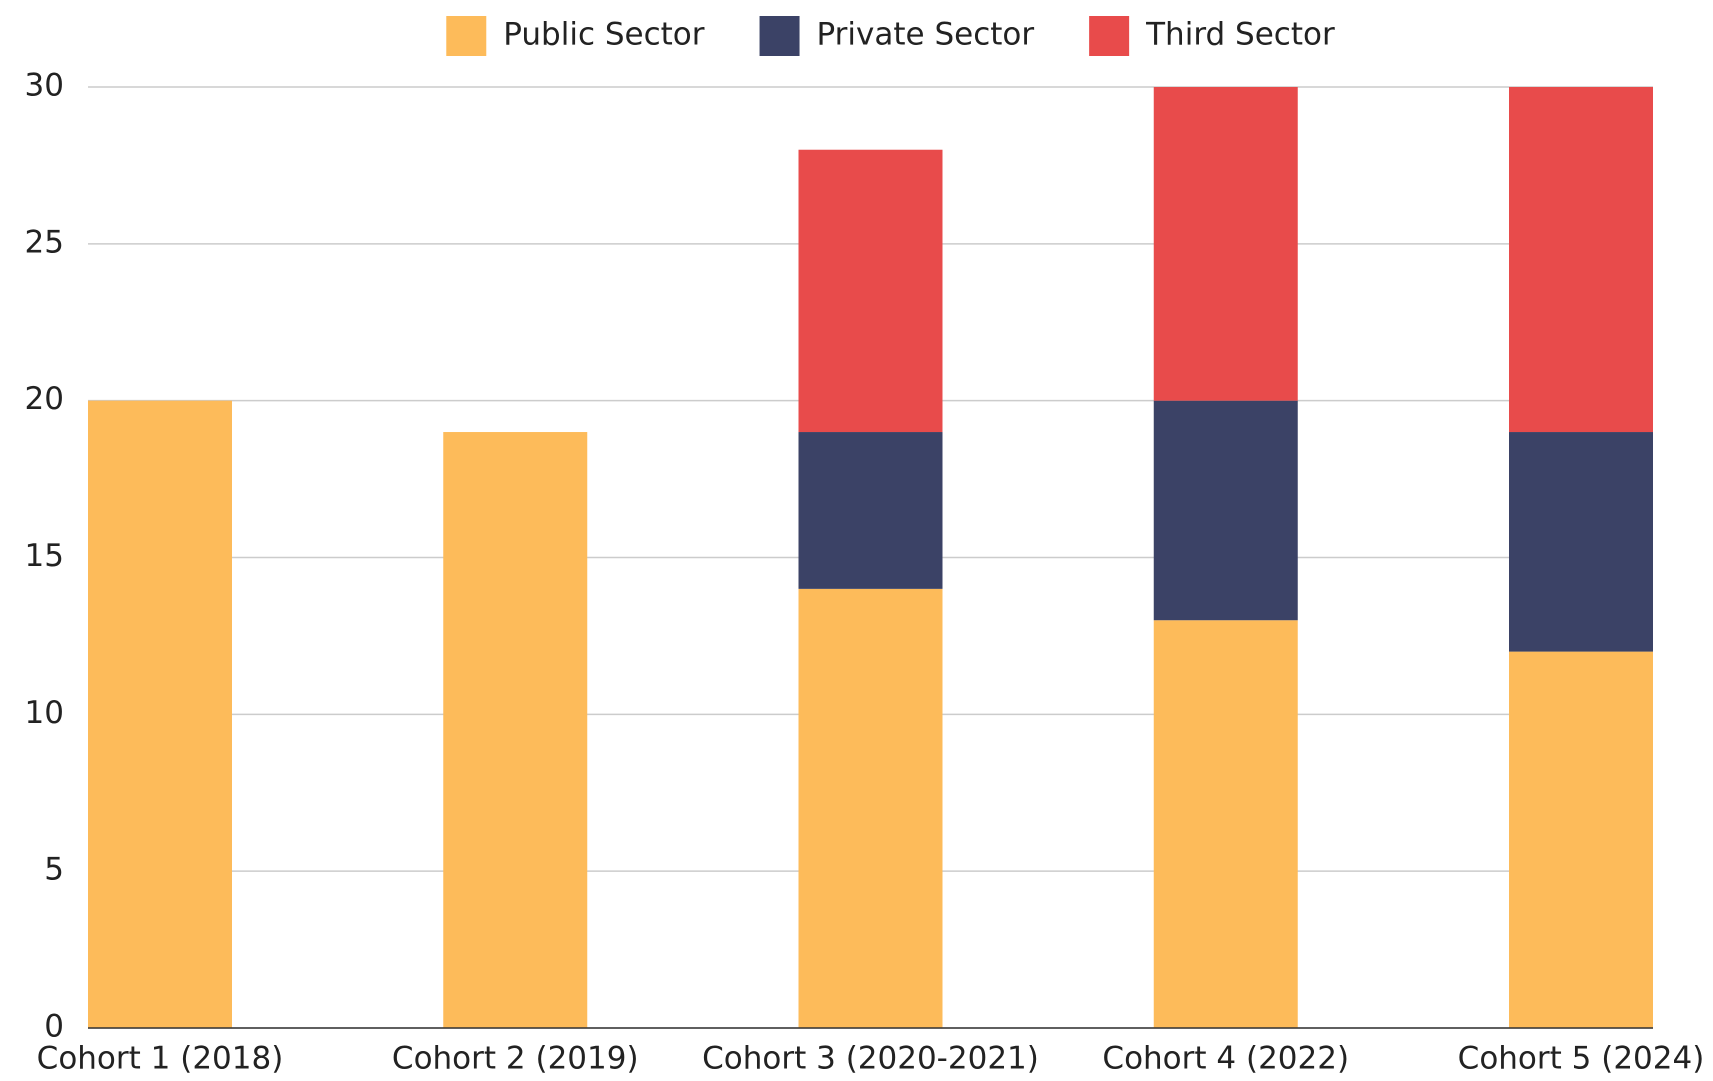 The image size is (1713, 1081). Describe the element at coordinates (44, 399) in the screenshot. I see `y-tick-label: 20` at that location.